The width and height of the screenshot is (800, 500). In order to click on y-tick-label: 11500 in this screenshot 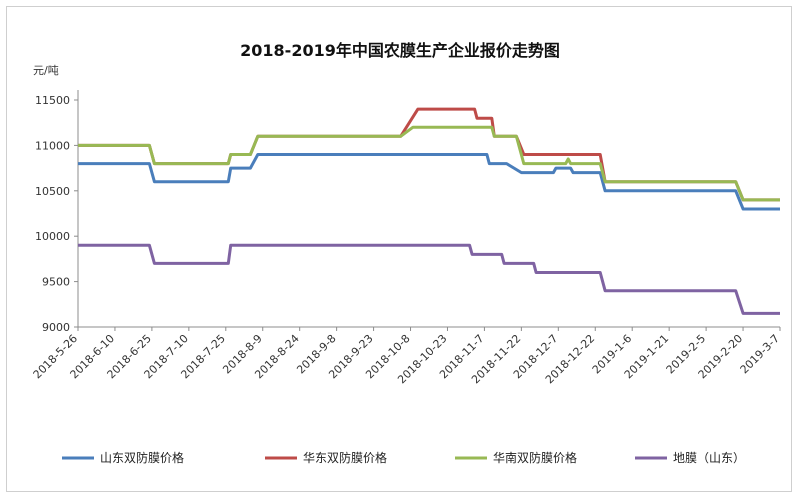, I will do `click(52, 100)`.